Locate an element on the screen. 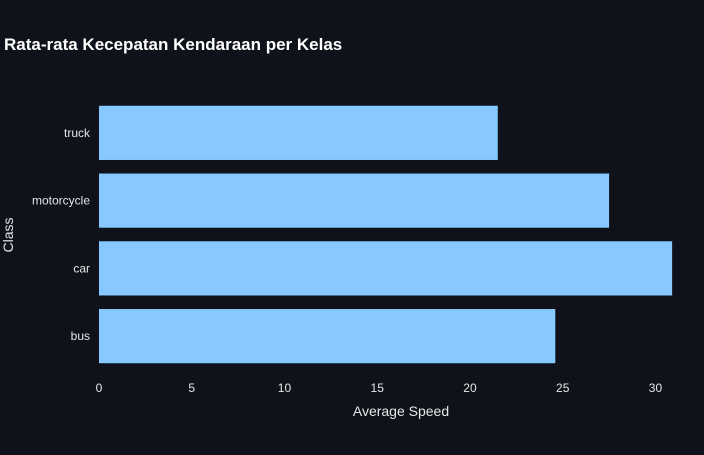 Image resolution: width=704 pixels, height=455 pixels. bar-truck is located at coordinates (298, 132).